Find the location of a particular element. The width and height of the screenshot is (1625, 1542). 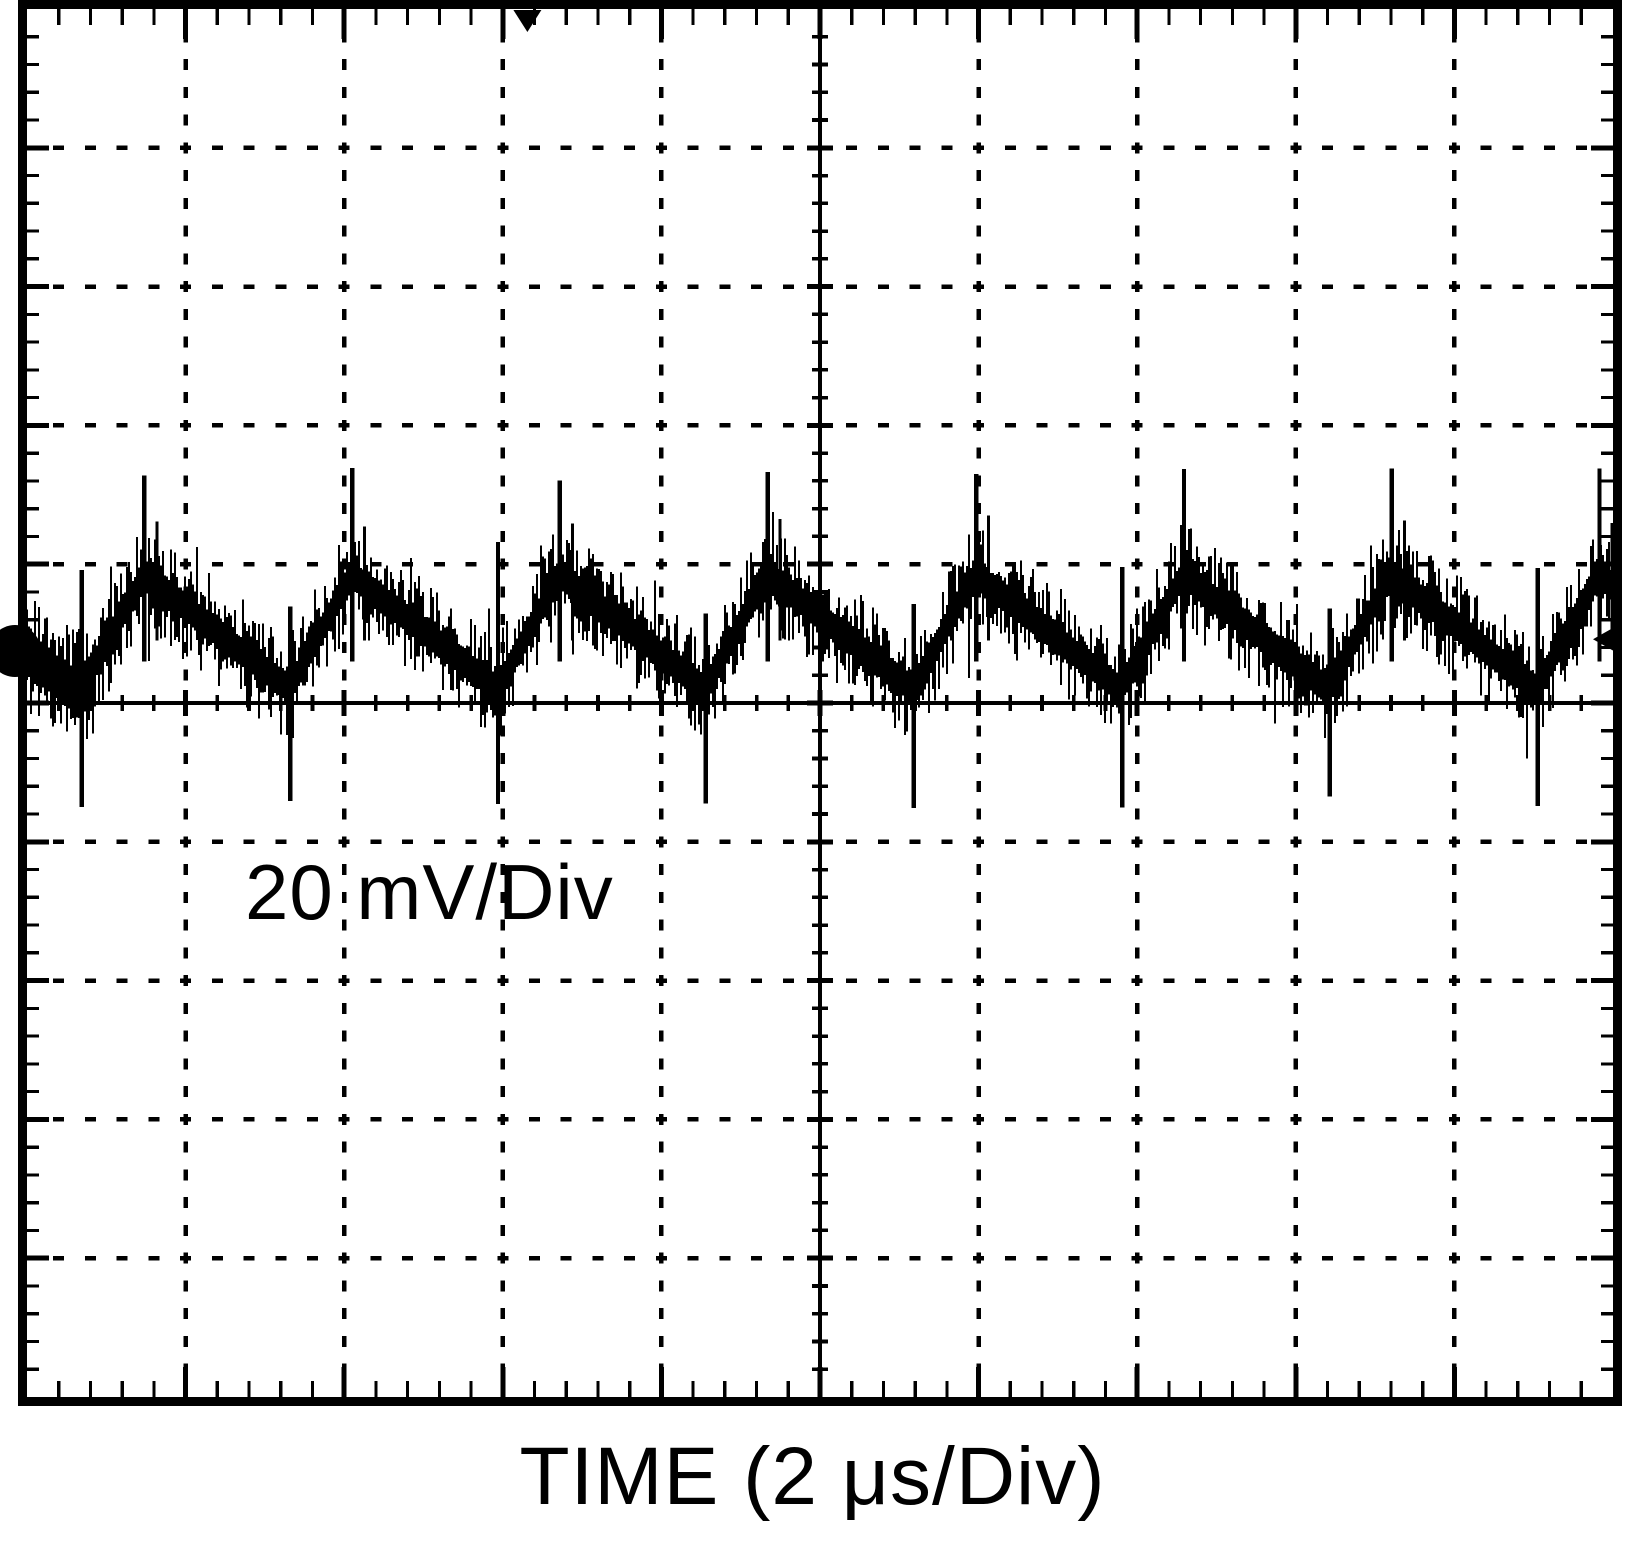

trace-end-marker-icon is located at coordinates (1604, 639).